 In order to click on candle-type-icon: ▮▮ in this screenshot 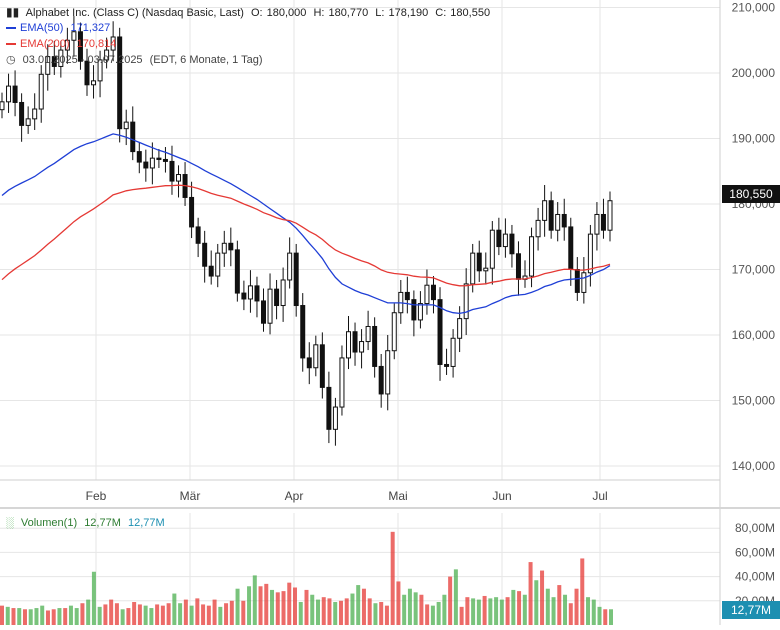, I will do `click(13, 12)`.